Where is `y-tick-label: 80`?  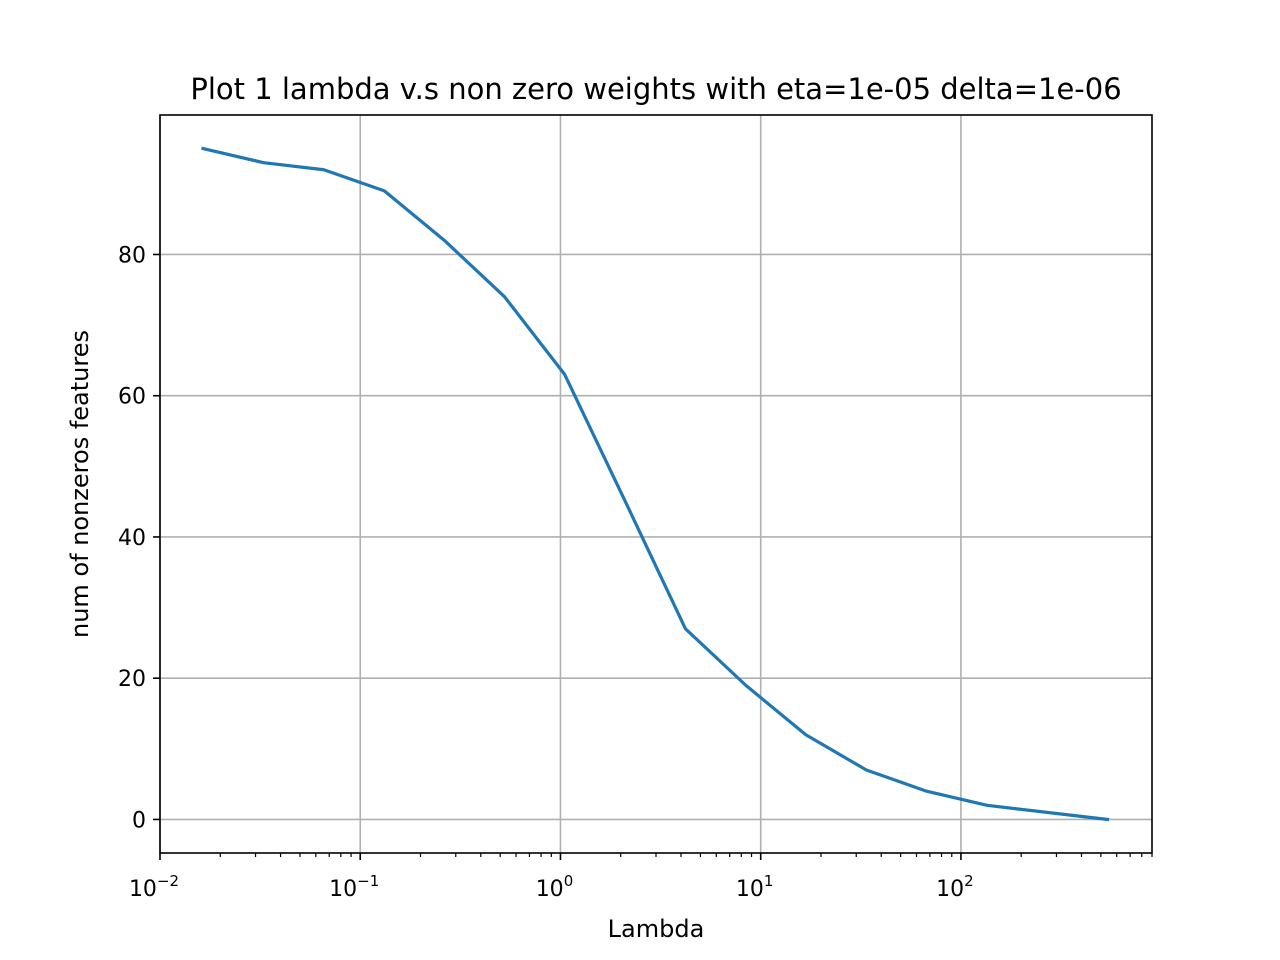
y-tick-label: 80 is located at coordinates (132, 255).